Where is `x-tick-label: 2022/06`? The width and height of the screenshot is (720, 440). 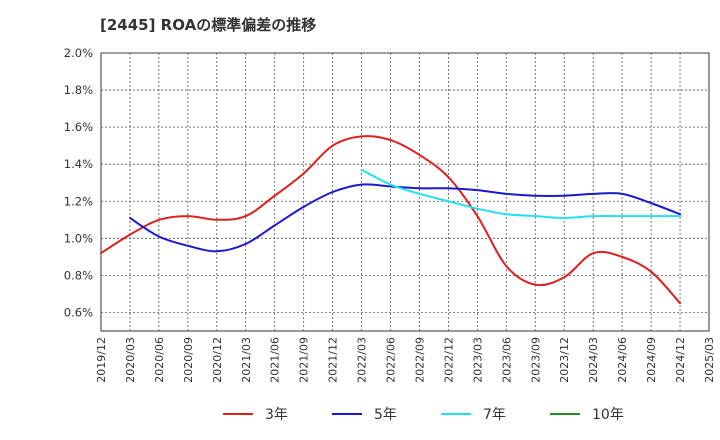 x-tick-label: 2022/06 is located at coordinates (391, 360).